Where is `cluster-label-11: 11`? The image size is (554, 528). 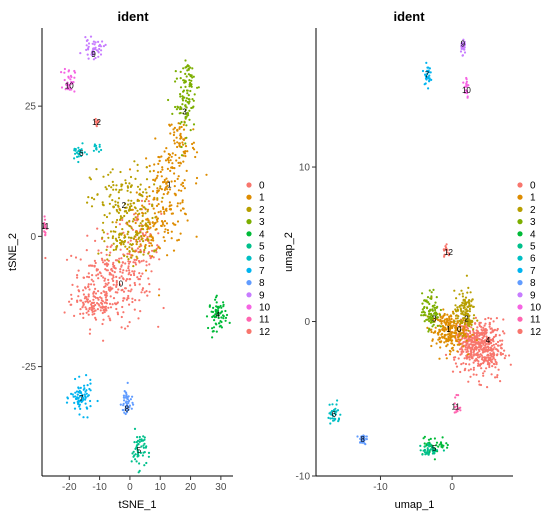 cluster-label-11: 11 is located at coordinates (456, 406).